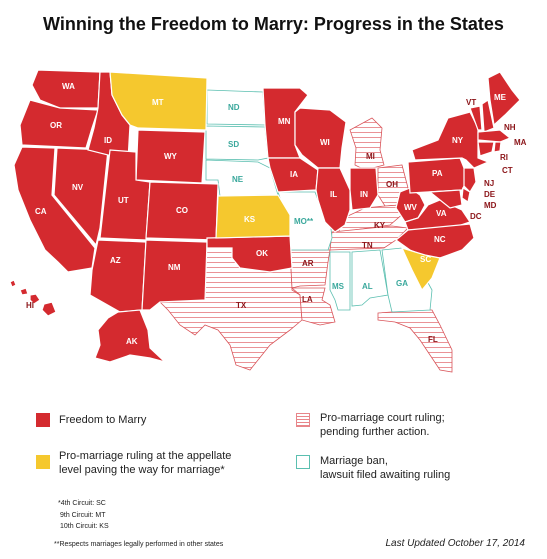 This screenshot has height=559, width=547. Describe the element at coordinates (367, 286) in the screenshot. I see `label-al: AL` at that location.